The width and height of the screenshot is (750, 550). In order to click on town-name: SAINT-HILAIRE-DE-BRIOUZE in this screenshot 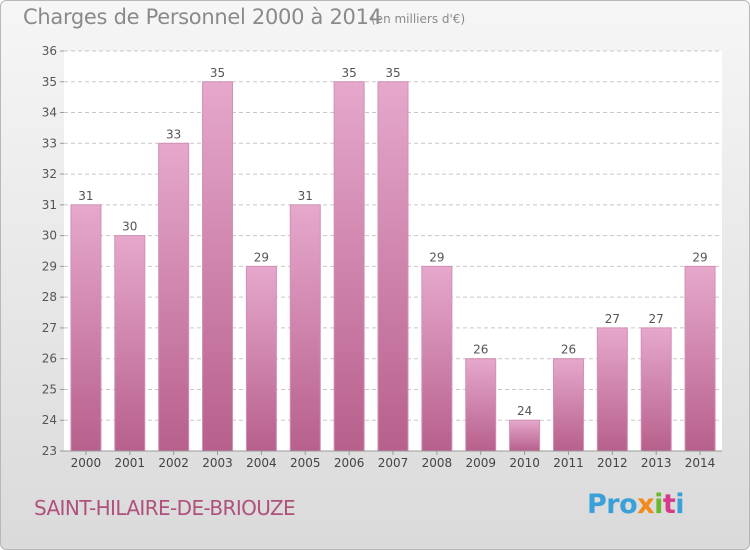, I will do `click(165, 508)`.